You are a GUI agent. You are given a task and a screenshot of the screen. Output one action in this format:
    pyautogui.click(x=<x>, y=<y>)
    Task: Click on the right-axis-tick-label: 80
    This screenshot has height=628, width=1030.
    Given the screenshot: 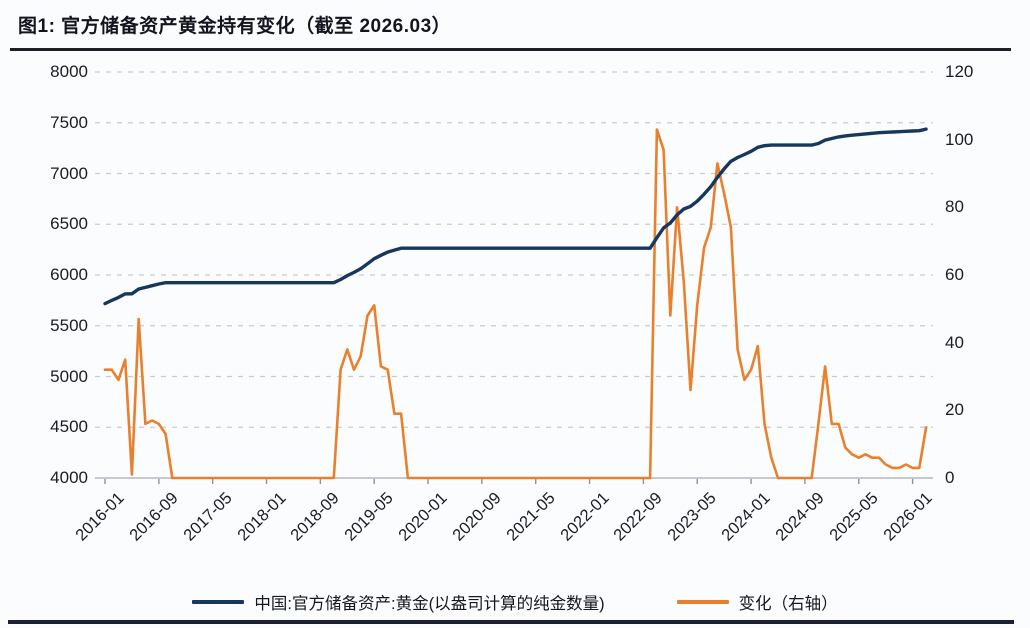 What is the action you would take?
    pyautogui.click(x=954, y=207)
    